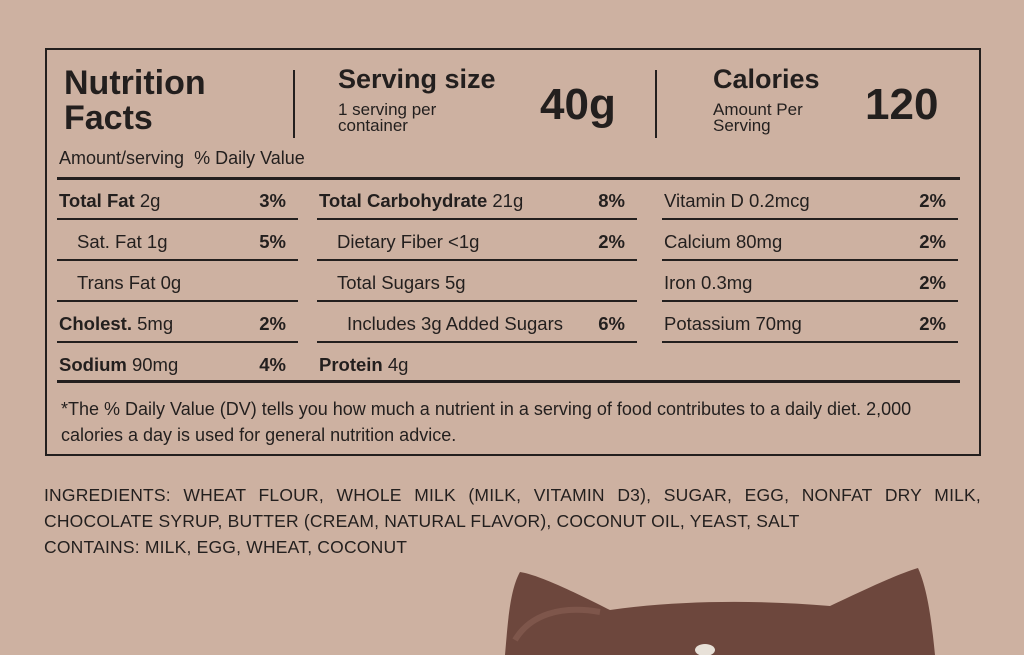 The height and width of the screenshot is (655, 1024). Describe the element at coordinates (810, 241) in the screenshot. I see `nutrient-row: Calcium 80mg 2%` at that location.